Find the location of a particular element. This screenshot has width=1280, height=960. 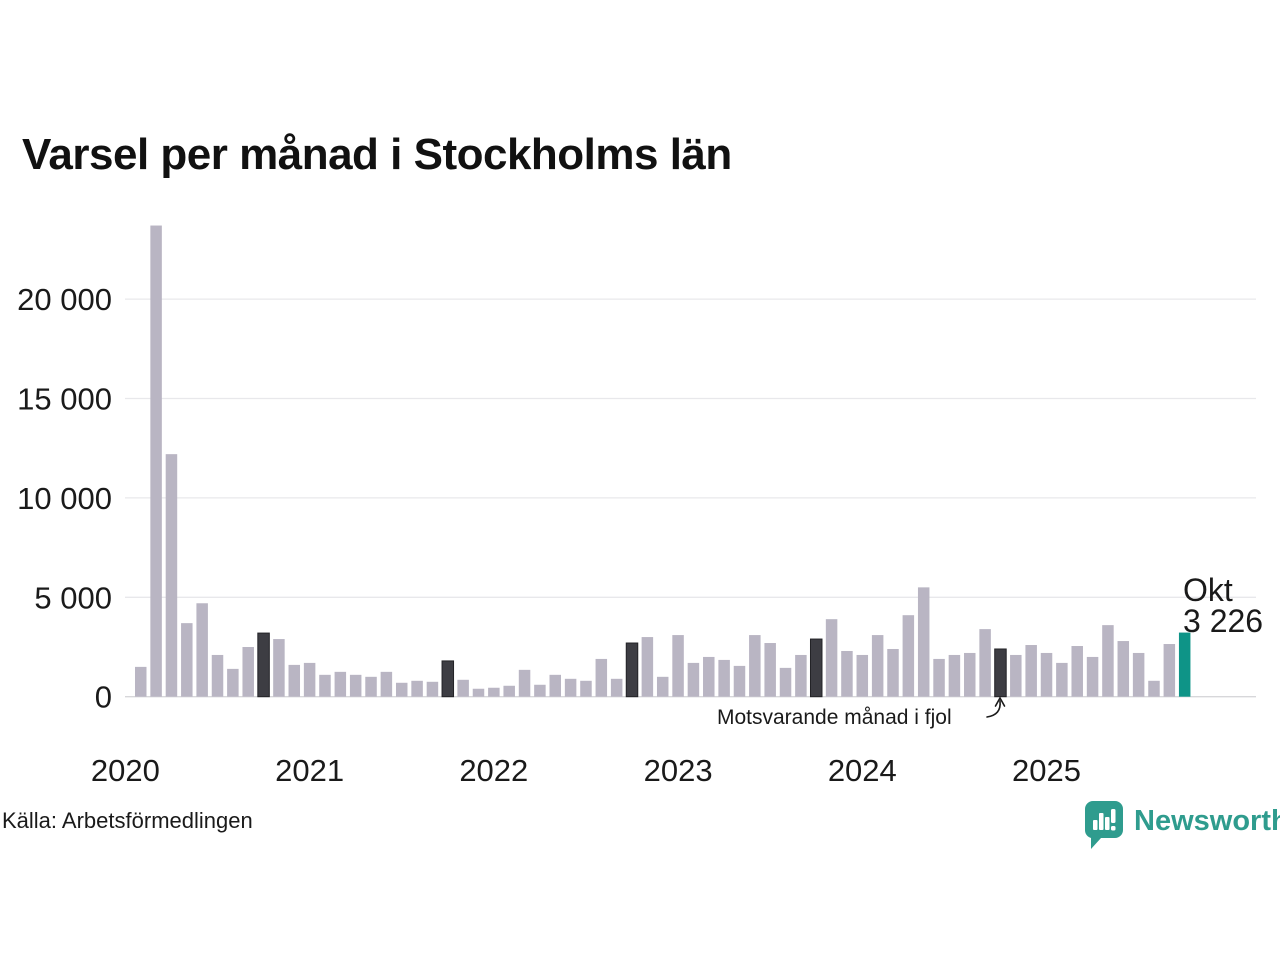

newsworthy-logo-icon is located at coordinates (1104, 825).